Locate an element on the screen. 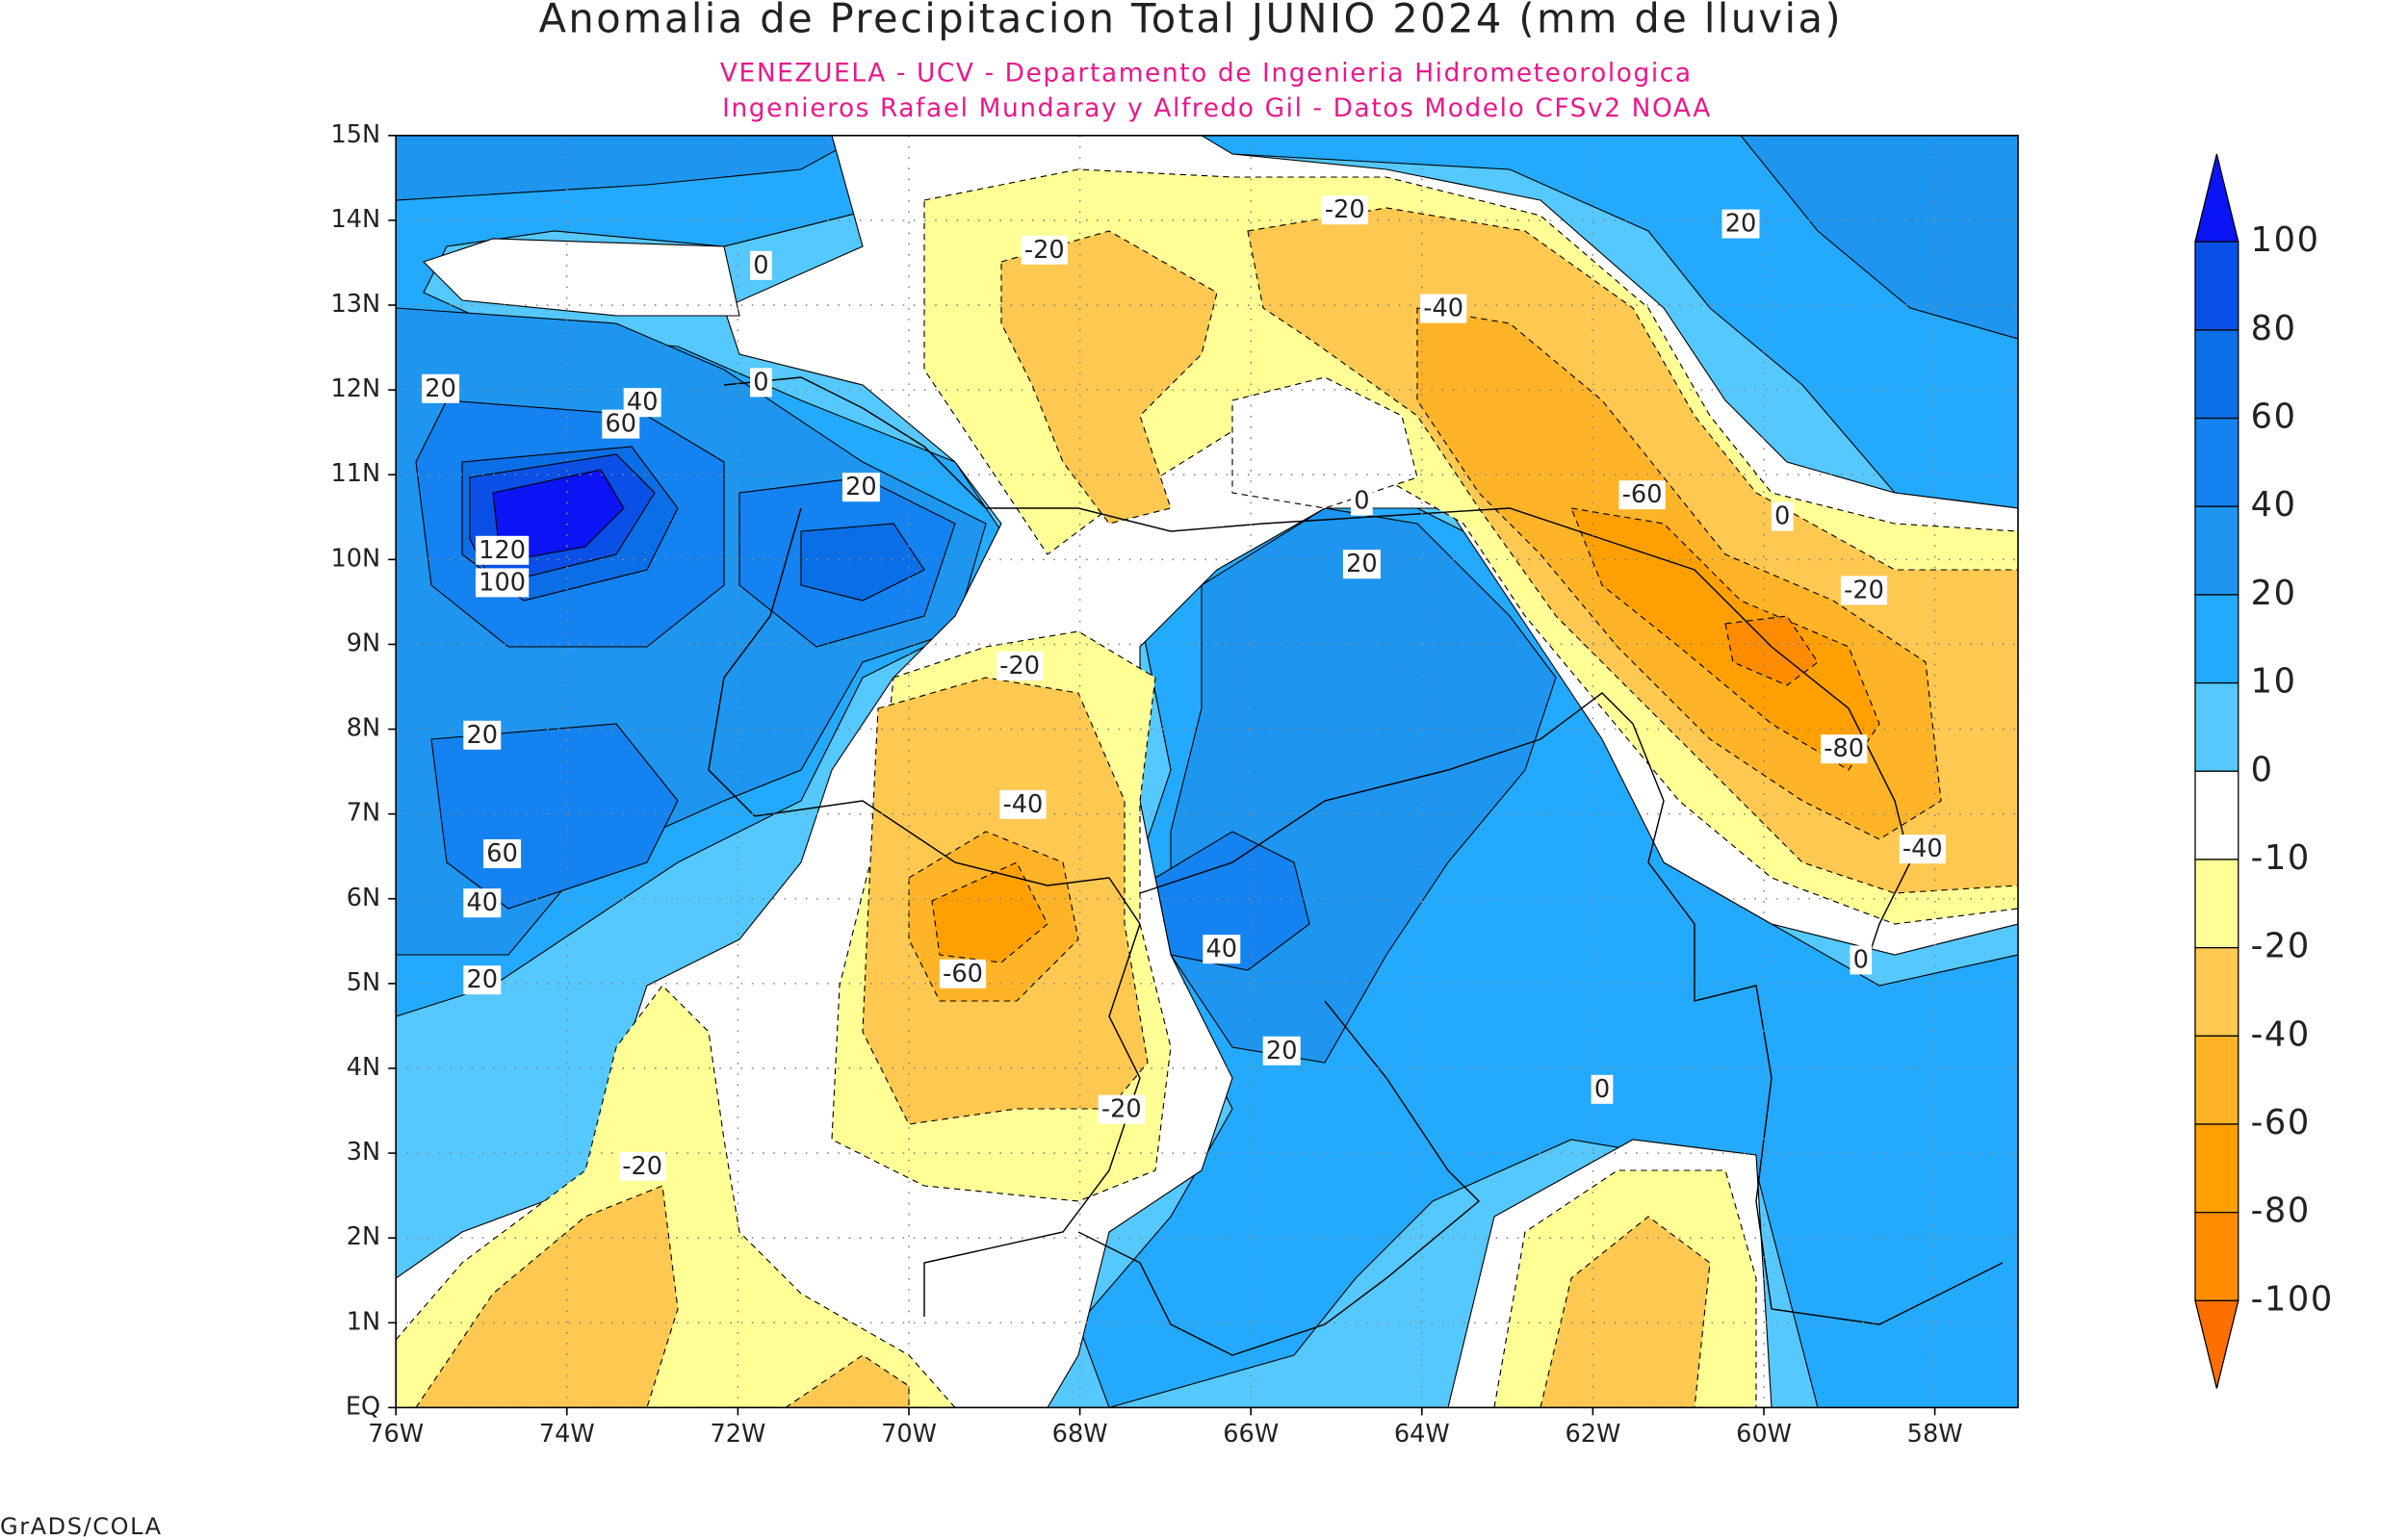 This screenshot has height=1540, width=2407. contour-label: 120 is located at coordinates (502, 550).